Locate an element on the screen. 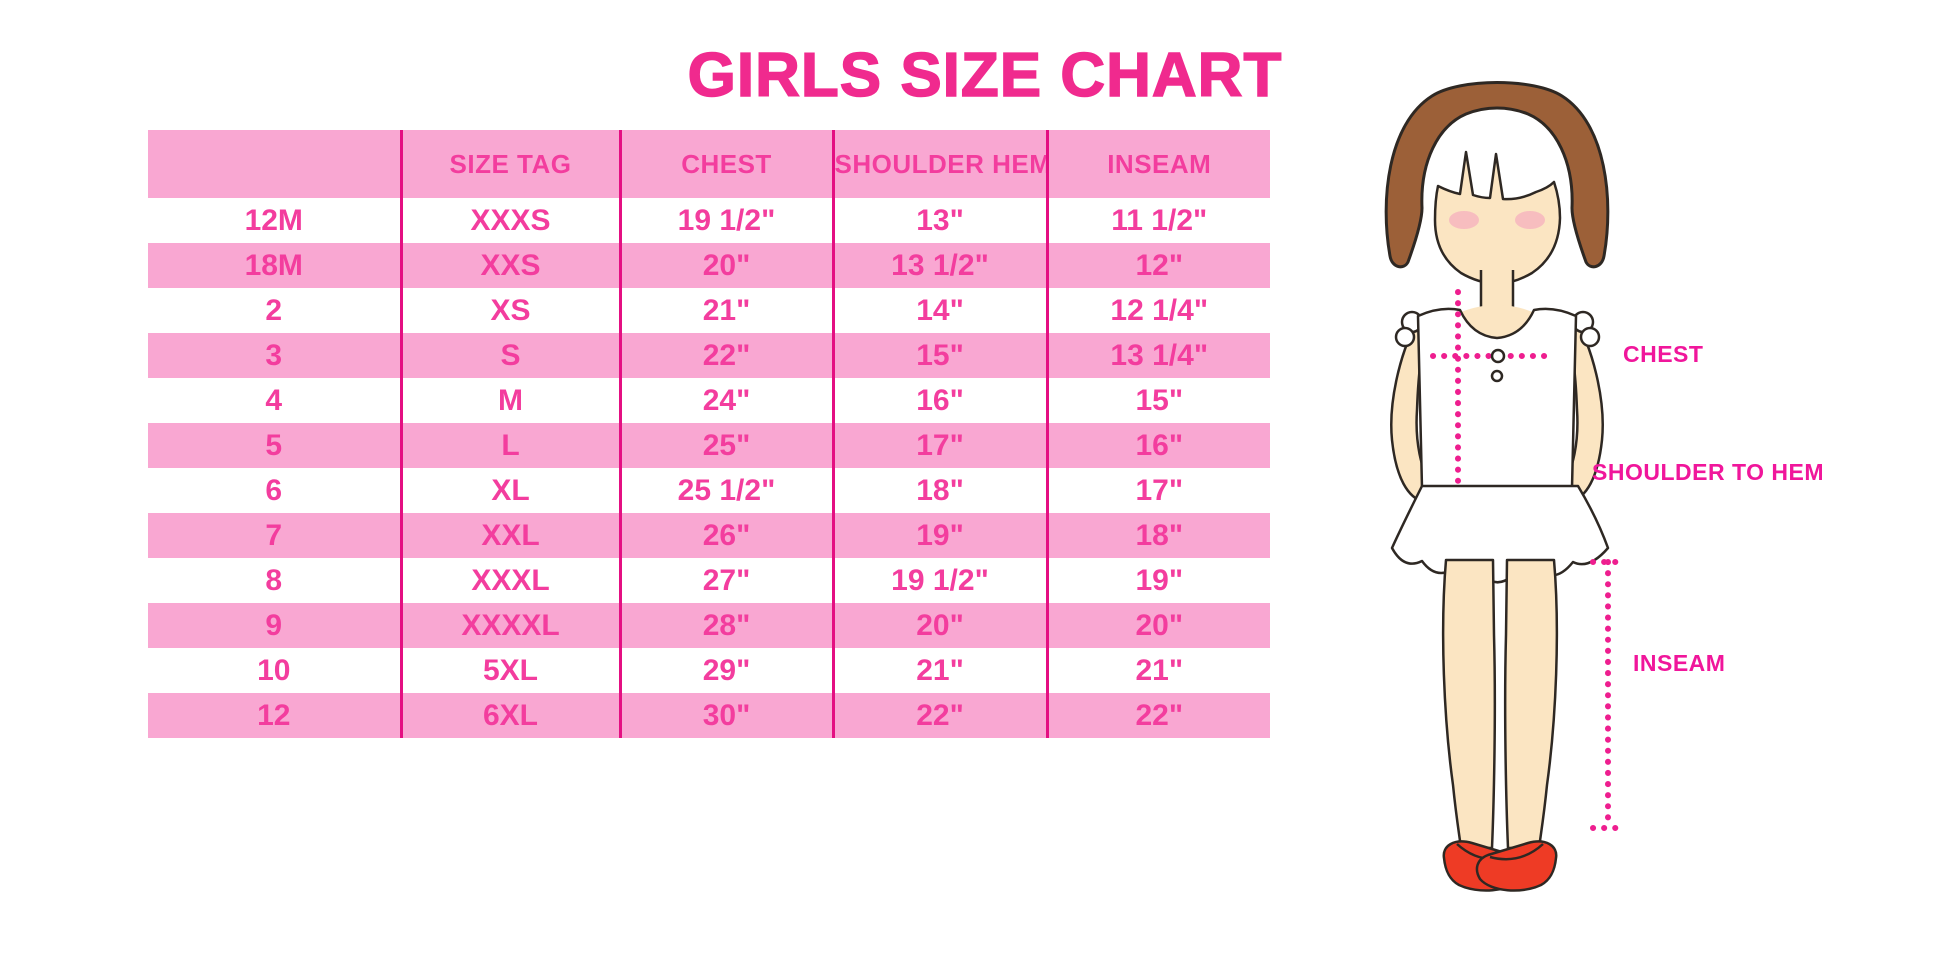 The height and width of the screenshot is (973, 1946). table-row: 12 6XL 30" 22" 22" is located at coordinates (709, 715).